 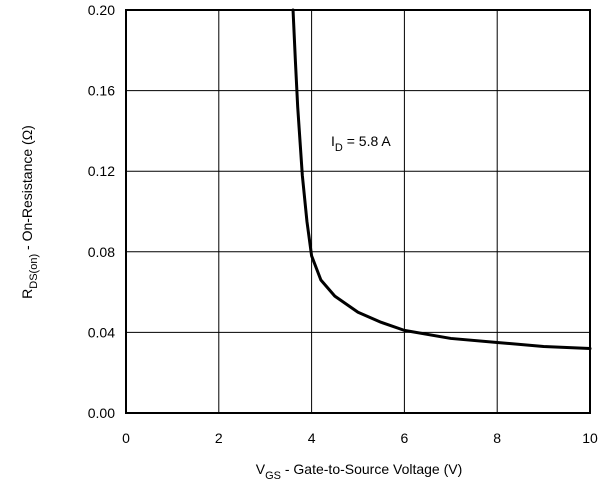 I want to click on y-axis-label-rest: - On-Resistance (Ω), so click(x=27, y=189).